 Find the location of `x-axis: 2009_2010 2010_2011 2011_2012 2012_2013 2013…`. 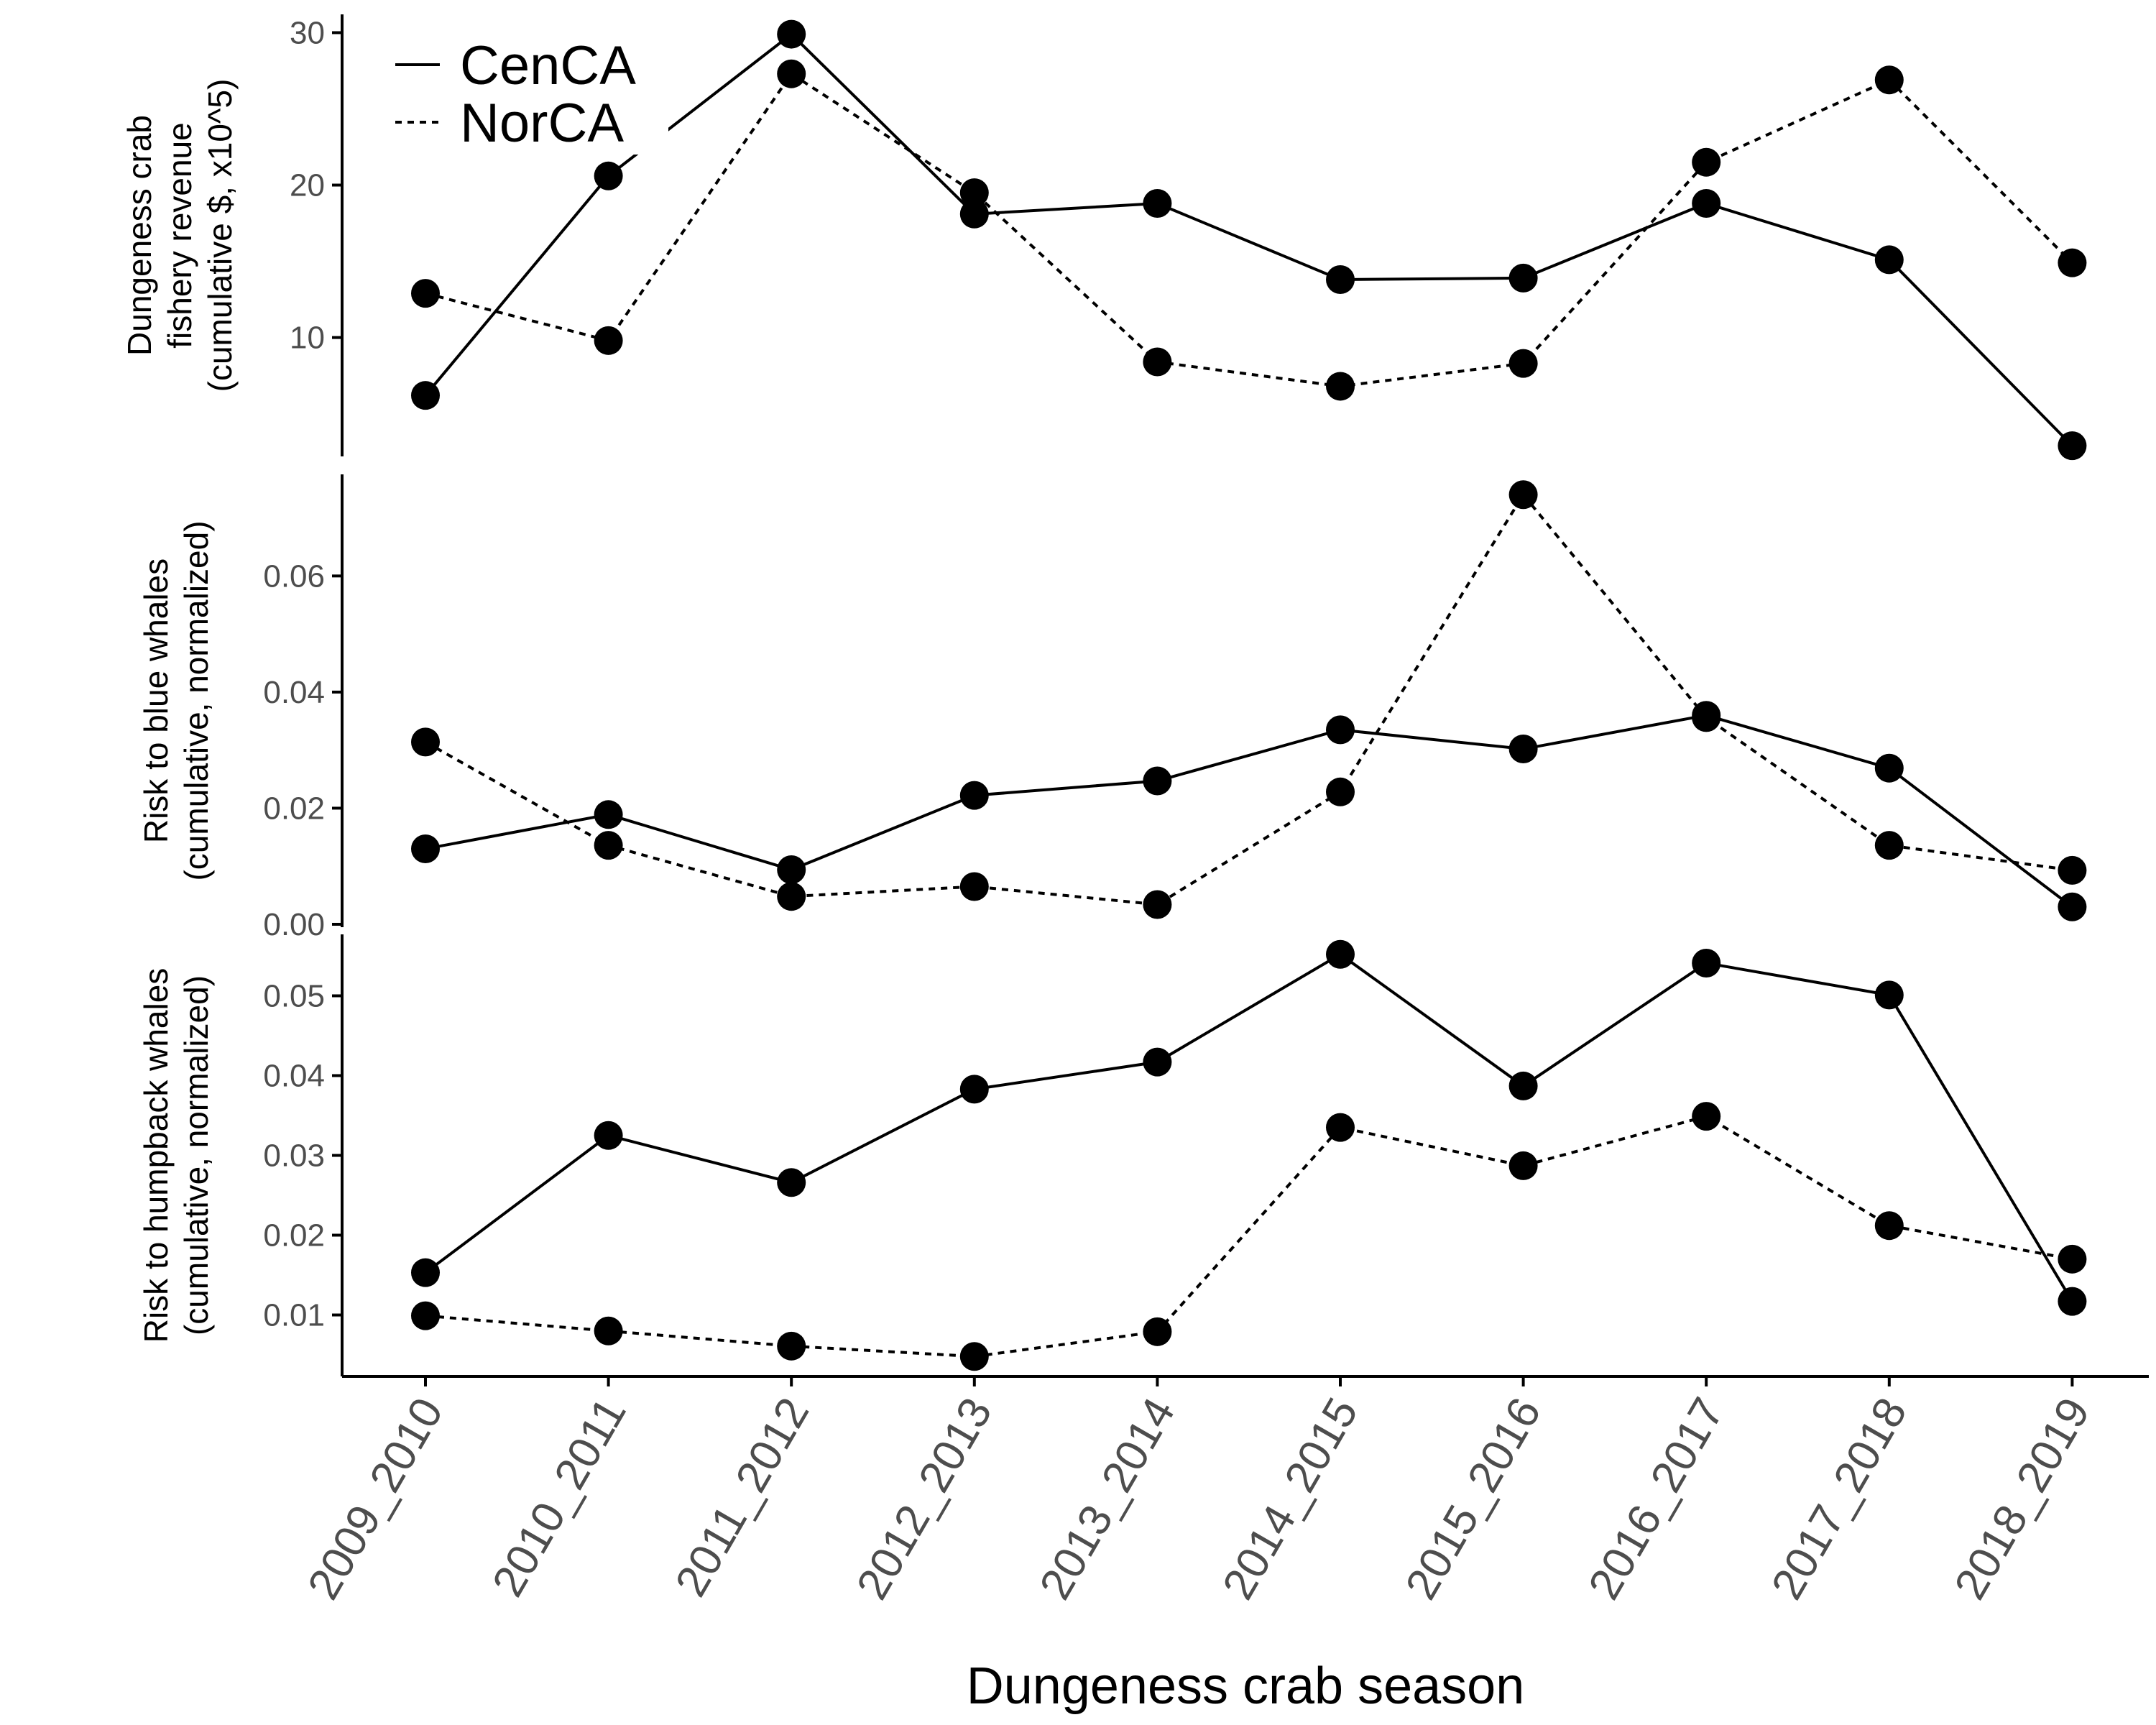

x-axis: 2009_2010 2010_2011 2011_2012 2012_2013 2013… is located at coordinates (1223, 1491).